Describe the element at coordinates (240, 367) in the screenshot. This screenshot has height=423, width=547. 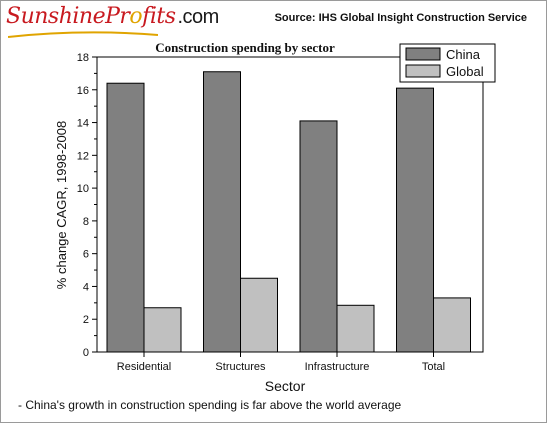
I see `x-tick-label-structures: Structures` at that location.